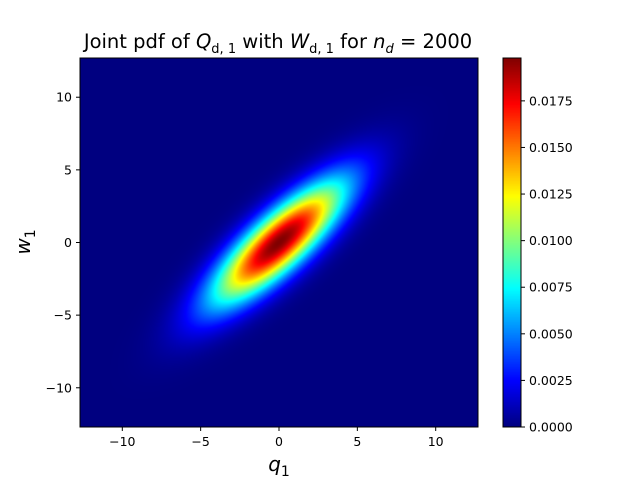 The image size is (640, 480). Describe the element at coordinates (279, 441) in the screenshot. I see `x-tick-label: 0` at that location.